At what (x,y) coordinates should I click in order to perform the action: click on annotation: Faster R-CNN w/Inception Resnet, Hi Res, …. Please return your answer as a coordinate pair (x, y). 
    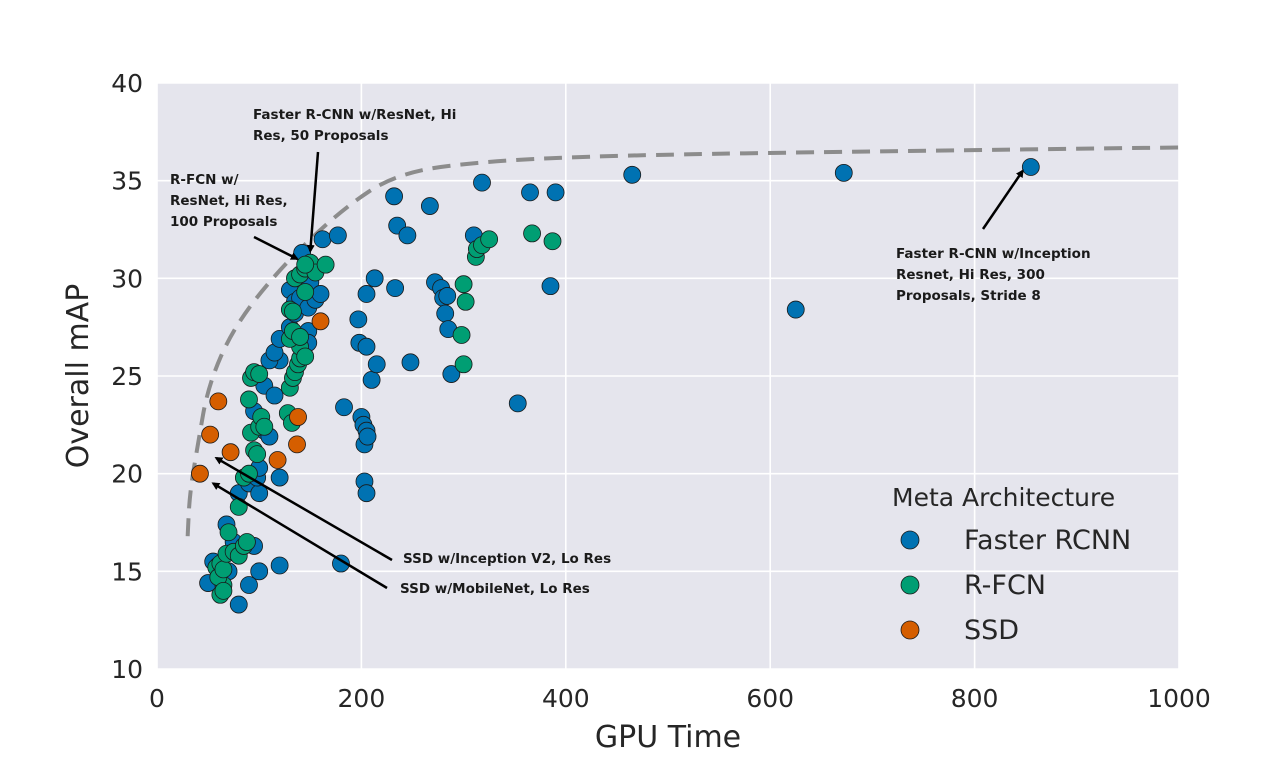
    Looking at the image, I should click on (993, 236).